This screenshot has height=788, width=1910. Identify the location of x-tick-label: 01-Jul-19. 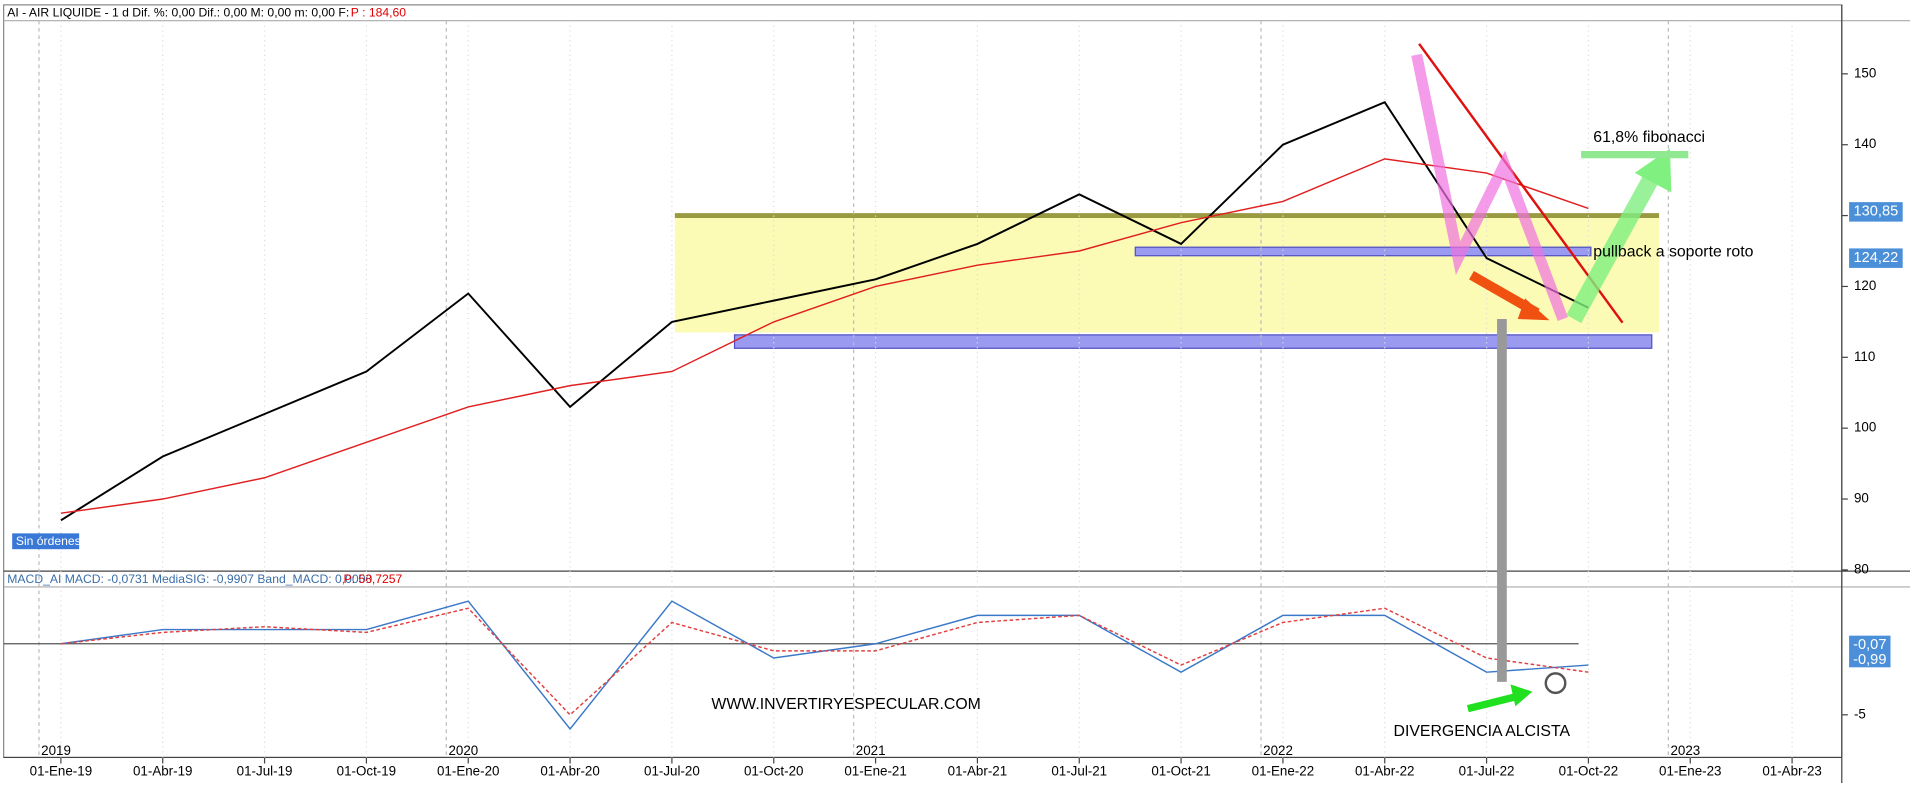
(265, 771).